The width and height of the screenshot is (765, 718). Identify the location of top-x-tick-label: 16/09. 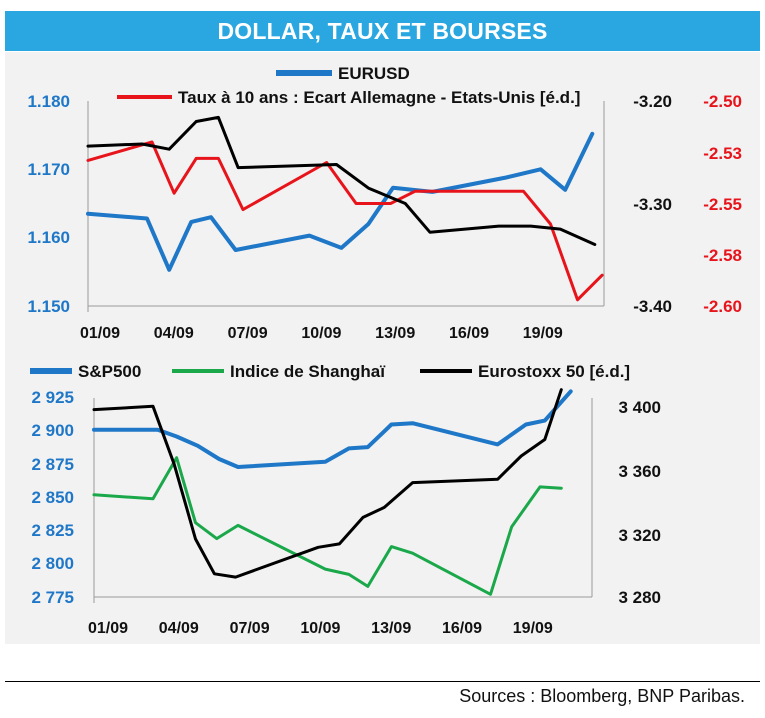
(469, 333).